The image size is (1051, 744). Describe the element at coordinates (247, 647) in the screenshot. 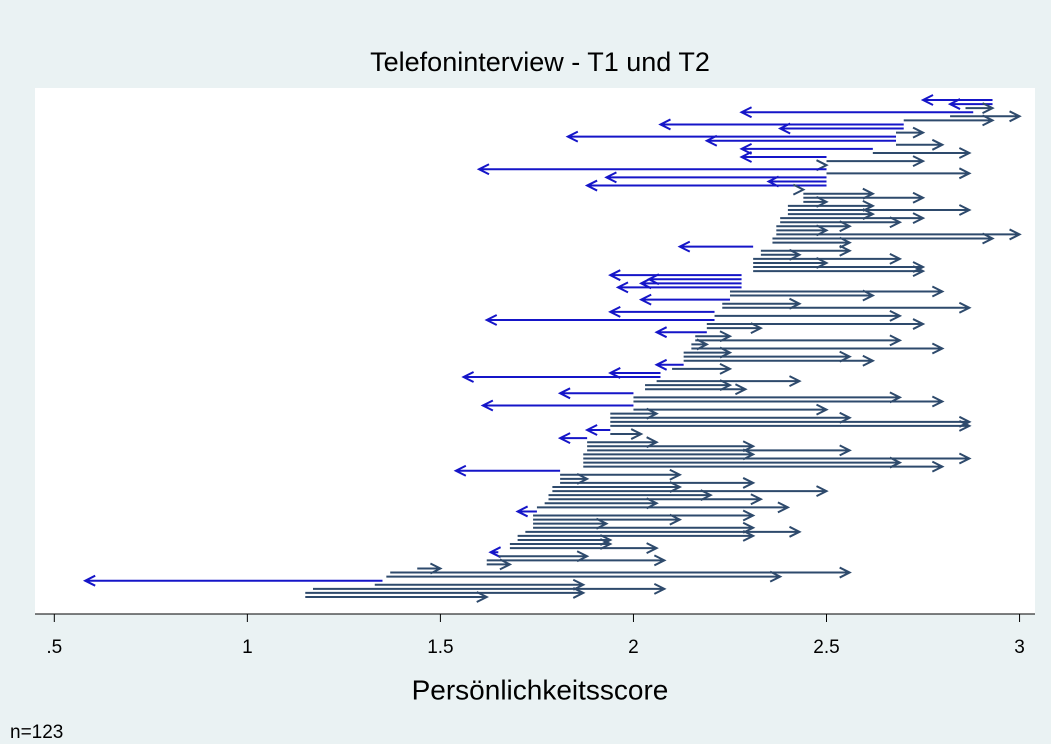

I see `x-tick-label: 1` at that location.